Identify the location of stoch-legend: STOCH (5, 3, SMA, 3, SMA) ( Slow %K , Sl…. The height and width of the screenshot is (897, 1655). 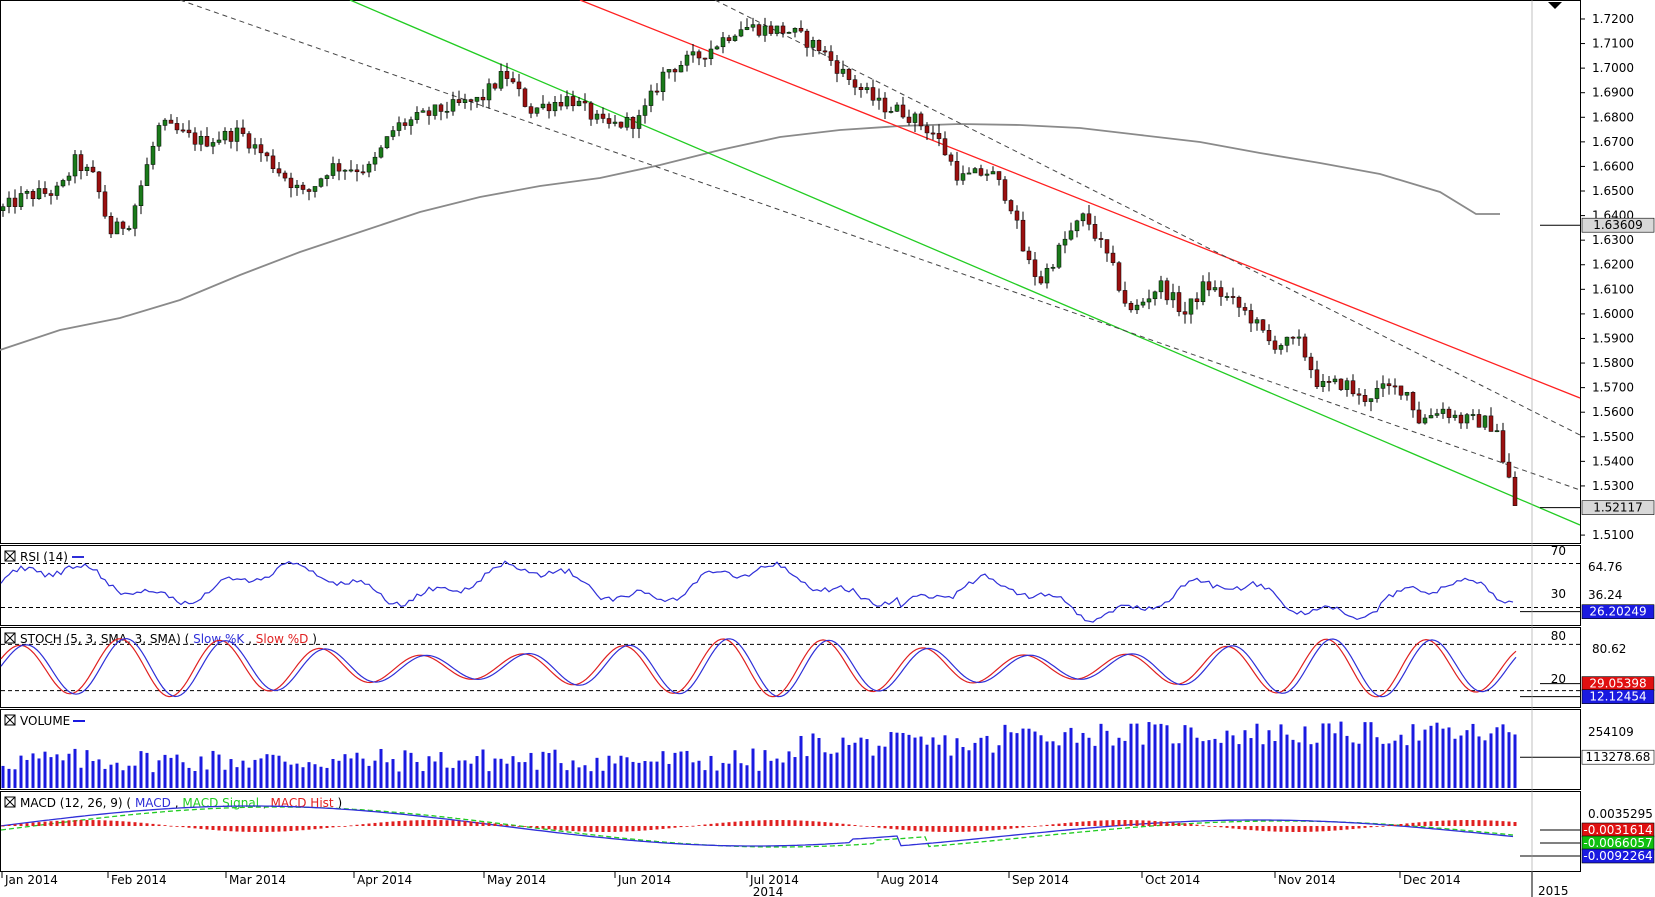
(160, 639).